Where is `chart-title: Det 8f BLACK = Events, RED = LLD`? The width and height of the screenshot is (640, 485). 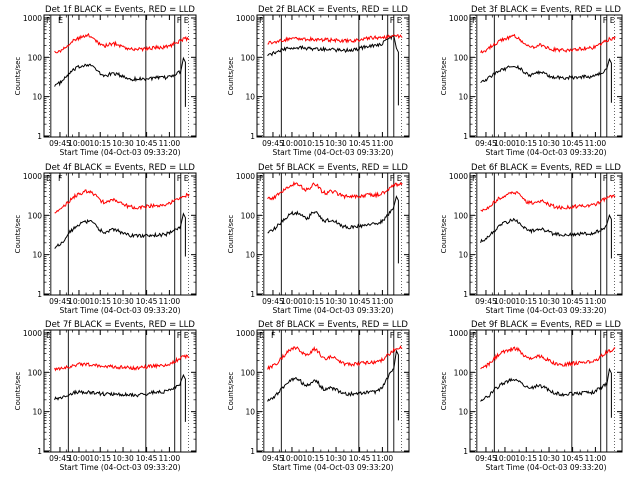
chart-title: Det 8f BLACK = Events, RED = LLD is located at coordinates (333, 325).